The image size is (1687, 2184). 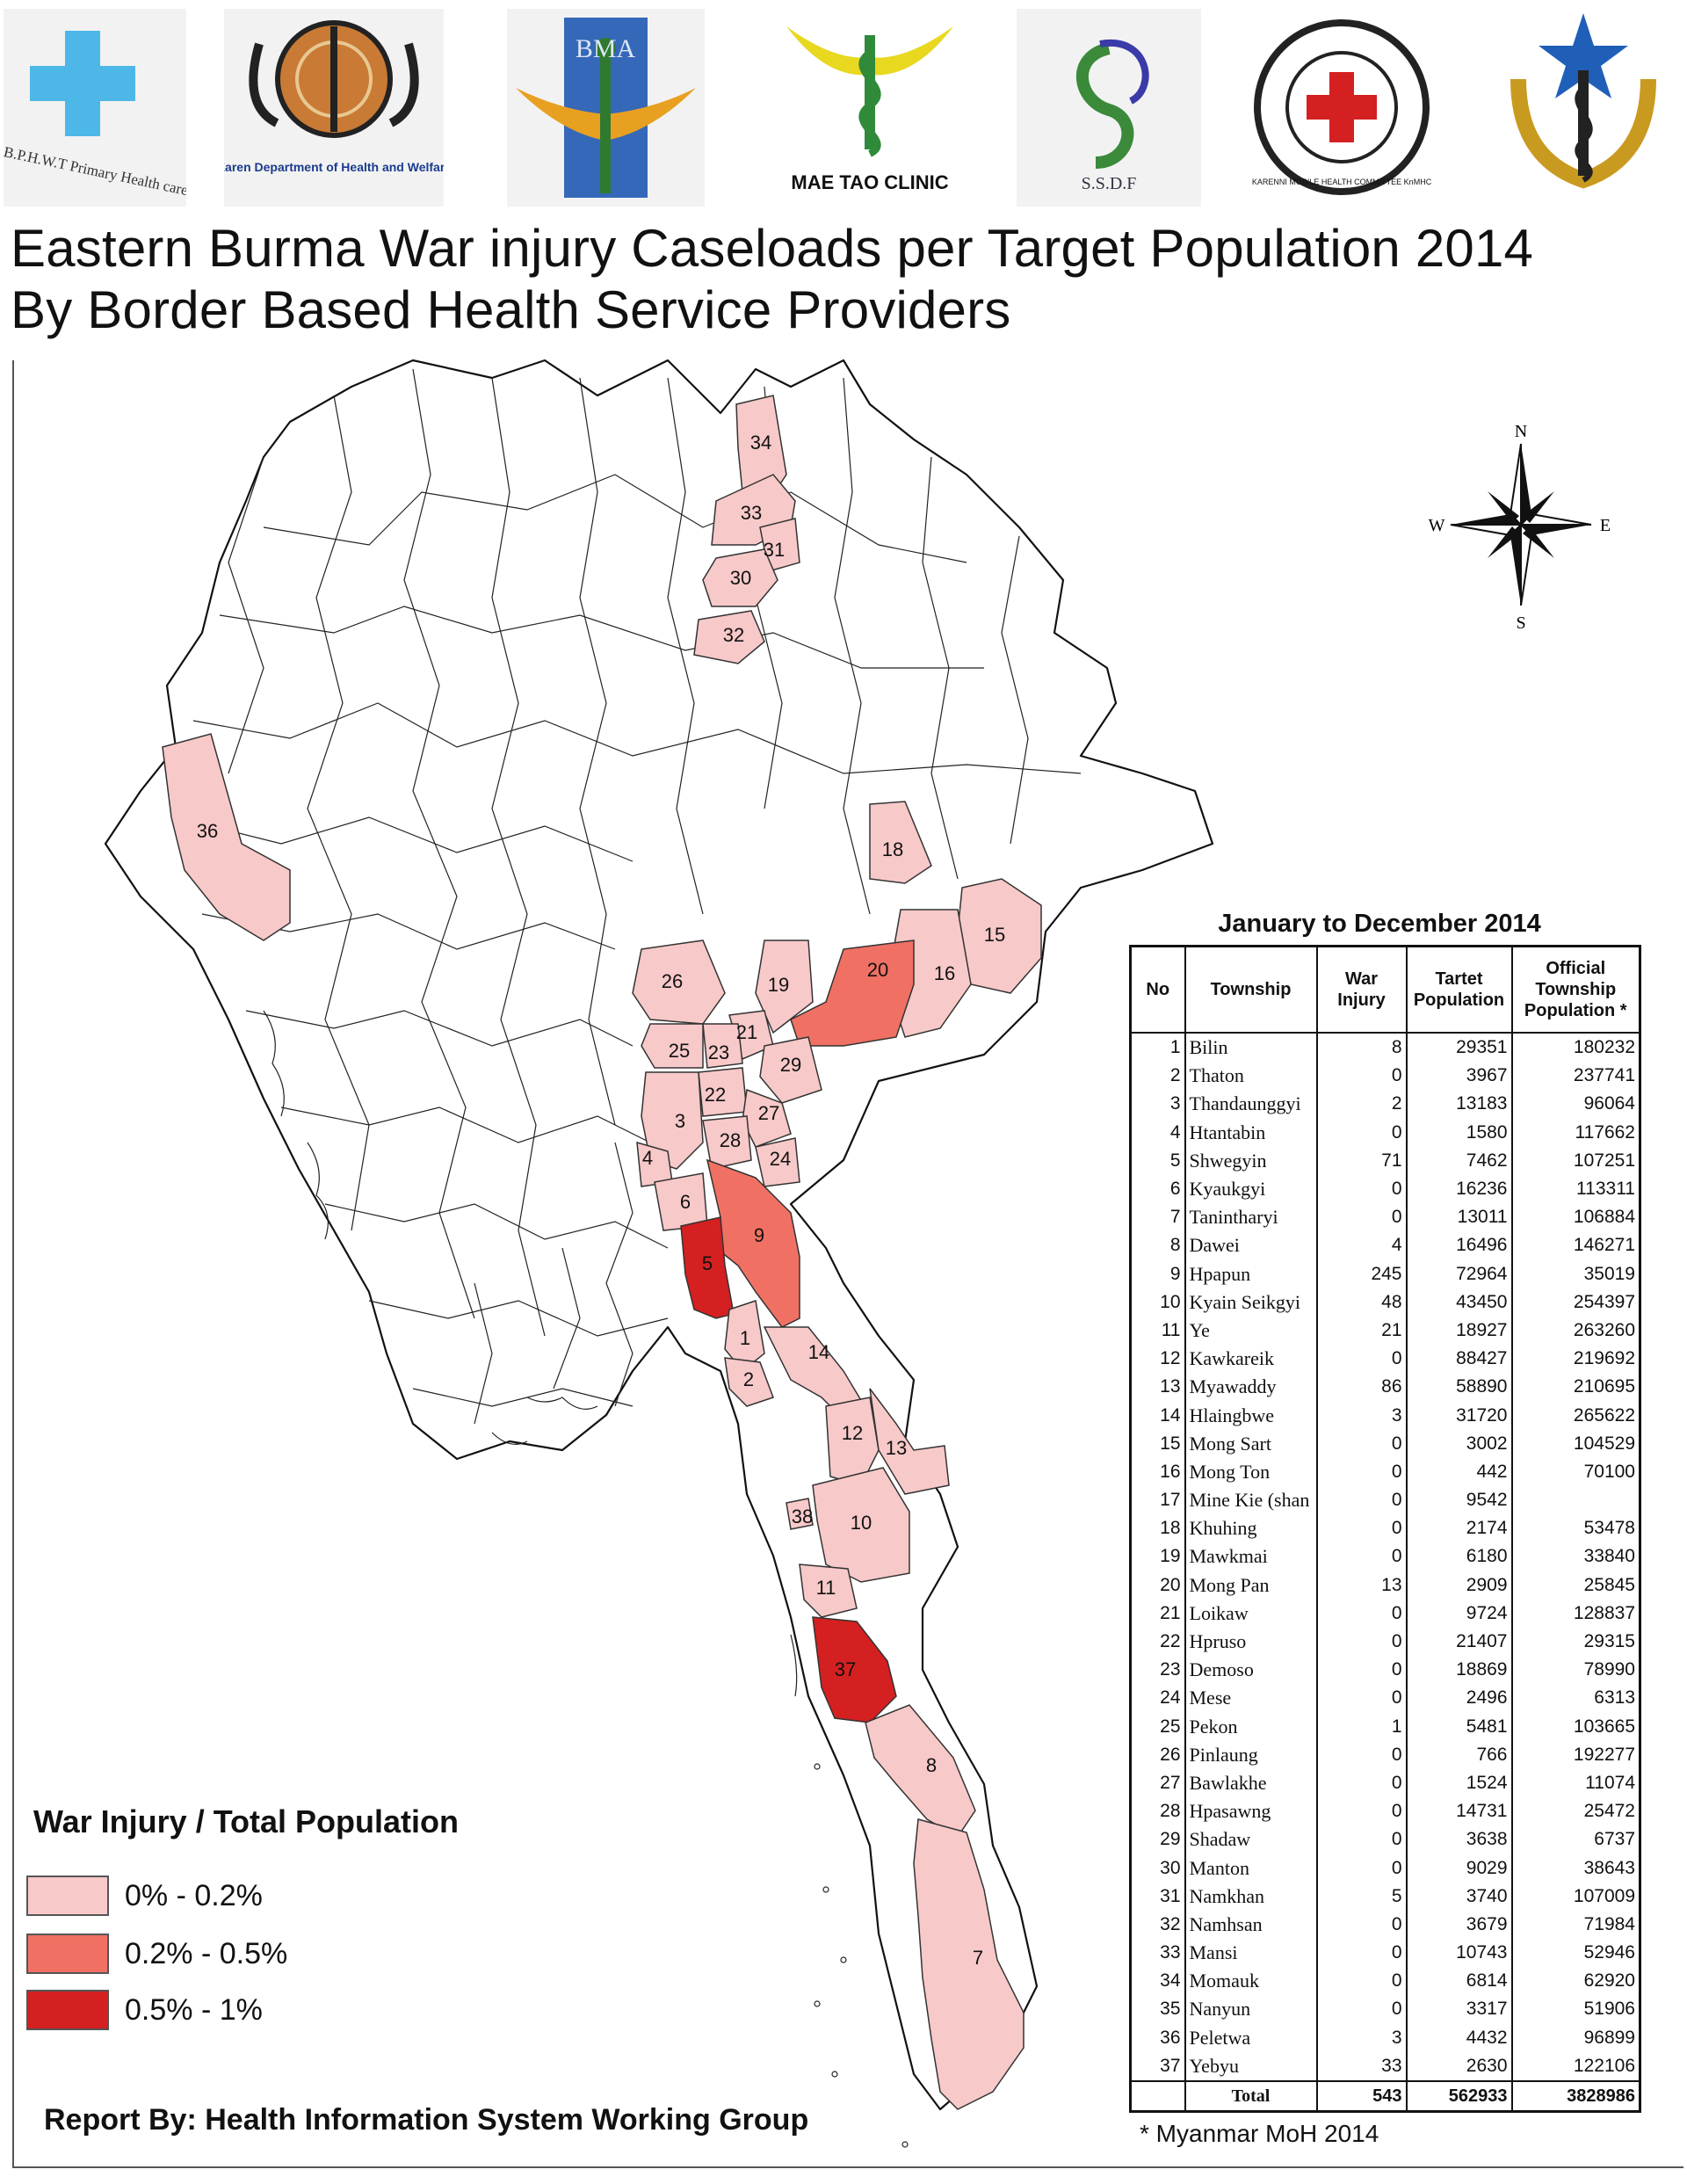 What do you see at coordinates (1575, 1160) in the screenshot?
I see `cell-official-population: 107251` at bounding box center [1575, 1160].